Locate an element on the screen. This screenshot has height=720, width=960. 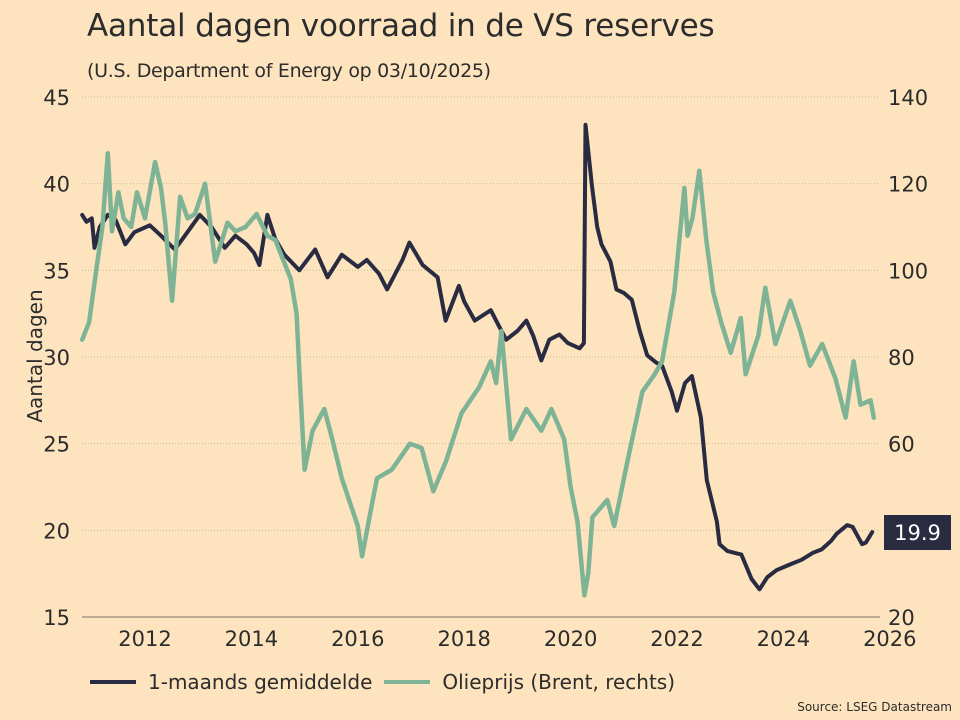
x-tick: 2020 is located at coordinates (570, 639).